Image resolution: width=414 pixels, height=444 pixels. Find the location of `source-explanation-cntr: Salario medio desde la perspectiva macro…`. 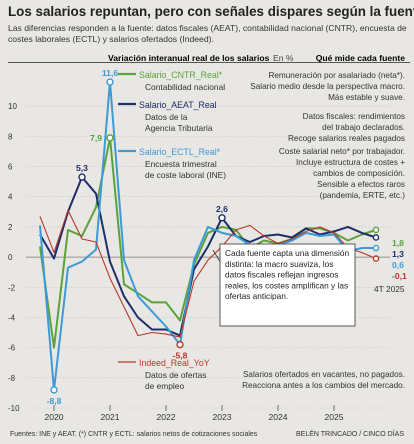

source-explanation-cntr: Salario medio desde la perspectiva macro… is located at coordinates (327, 86).